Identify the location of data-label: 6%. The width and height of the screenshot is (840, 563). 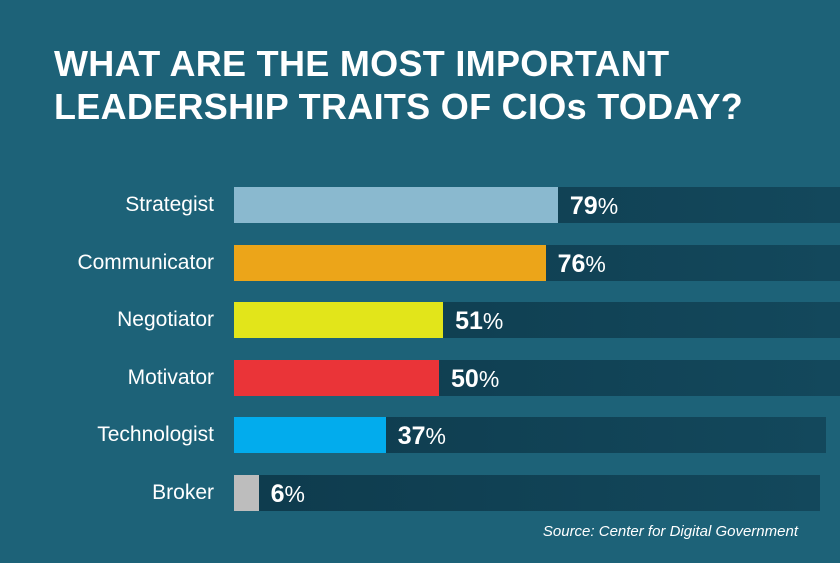
(287, 494).